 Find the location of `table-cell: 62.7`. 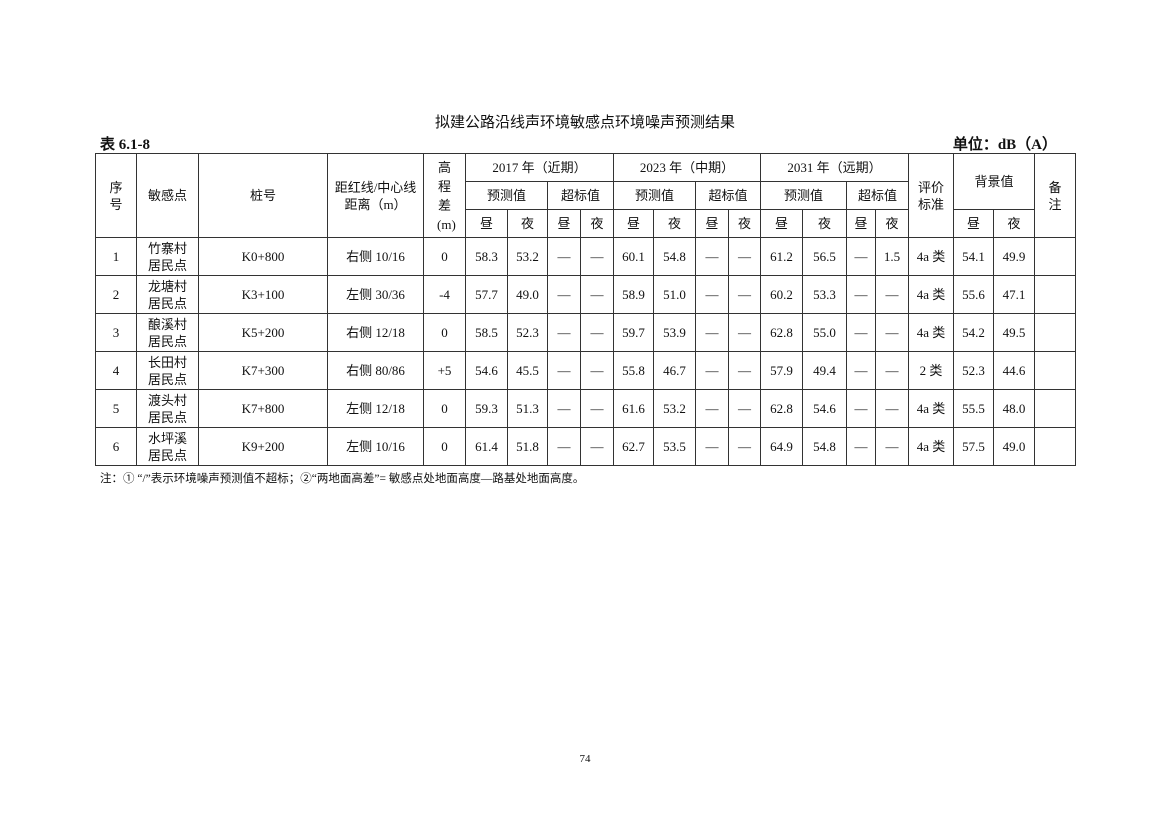

table-cell: 62.7 is located at coordinates (634, 446).